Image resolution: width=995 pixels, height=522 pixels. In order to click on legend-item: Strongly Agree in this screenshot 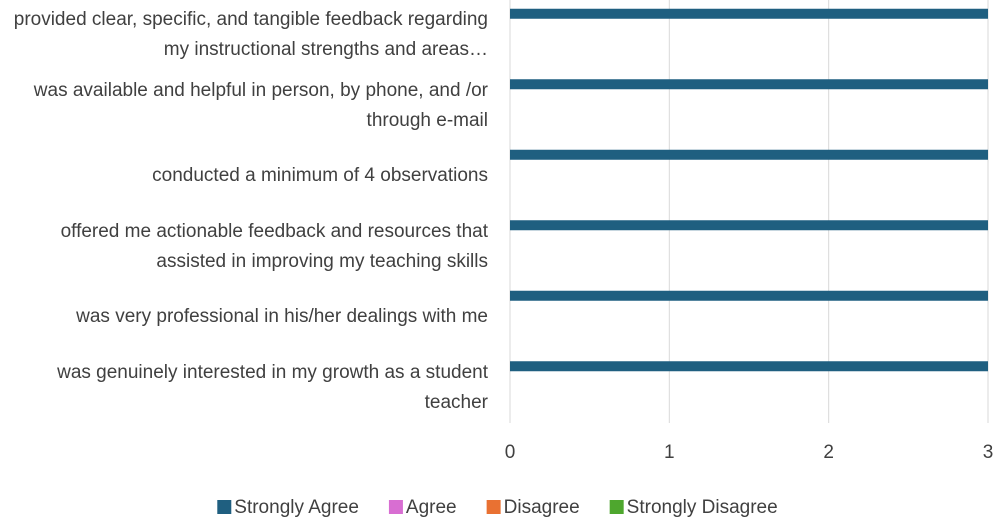, I will do `click(288, 507)`.